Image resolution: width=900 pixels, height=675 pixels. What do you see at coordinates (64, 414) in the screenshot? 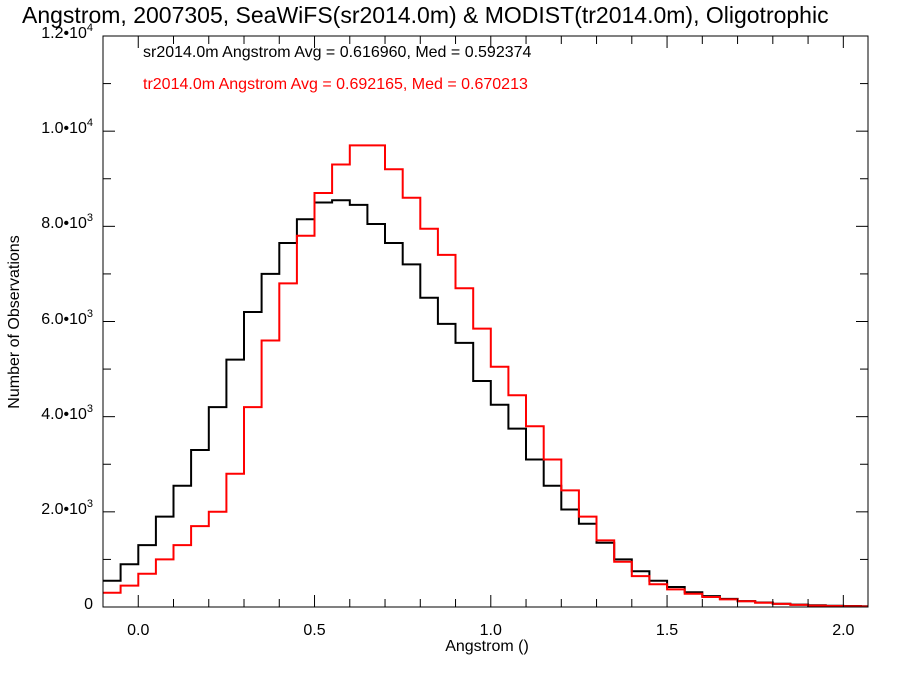
I see `y-tick-base: 4.0•10` at bounding box center [64, 414].